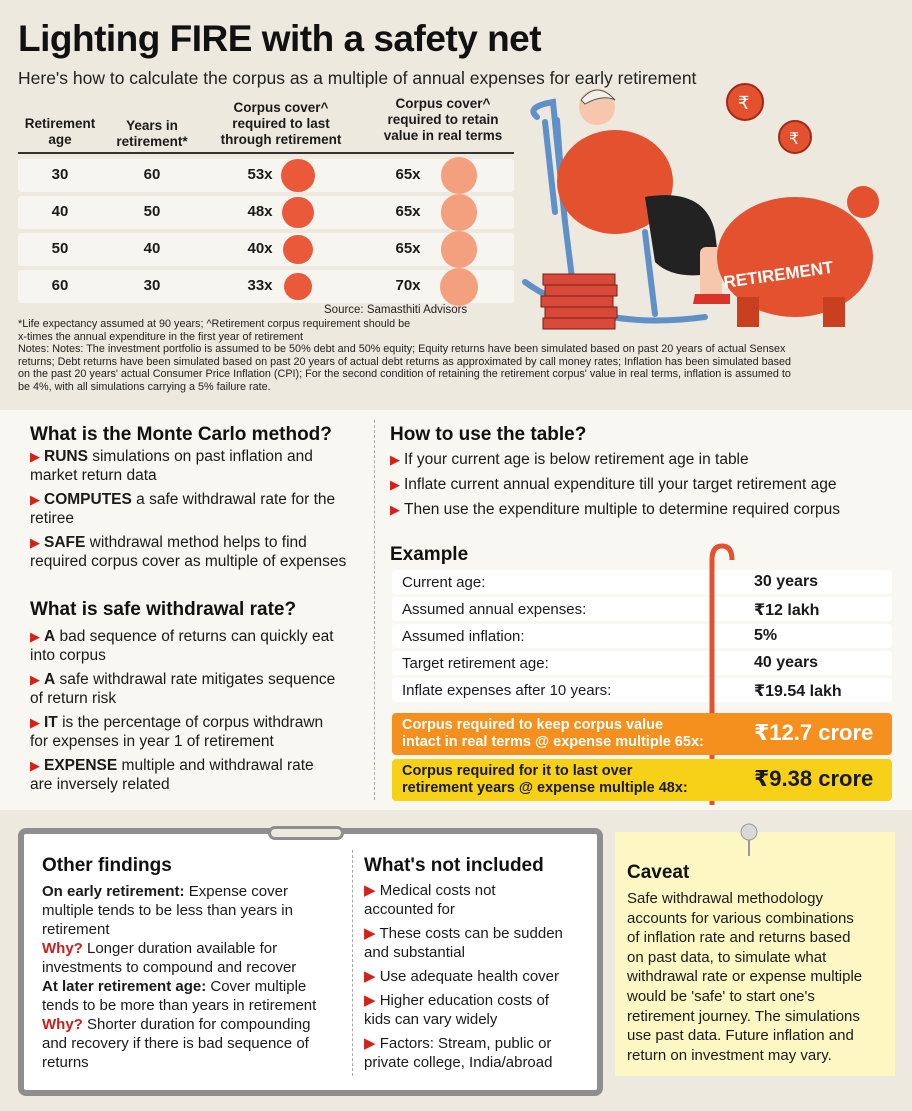  I want to click on example-value: ₹12 lakh, so click(787, 610).